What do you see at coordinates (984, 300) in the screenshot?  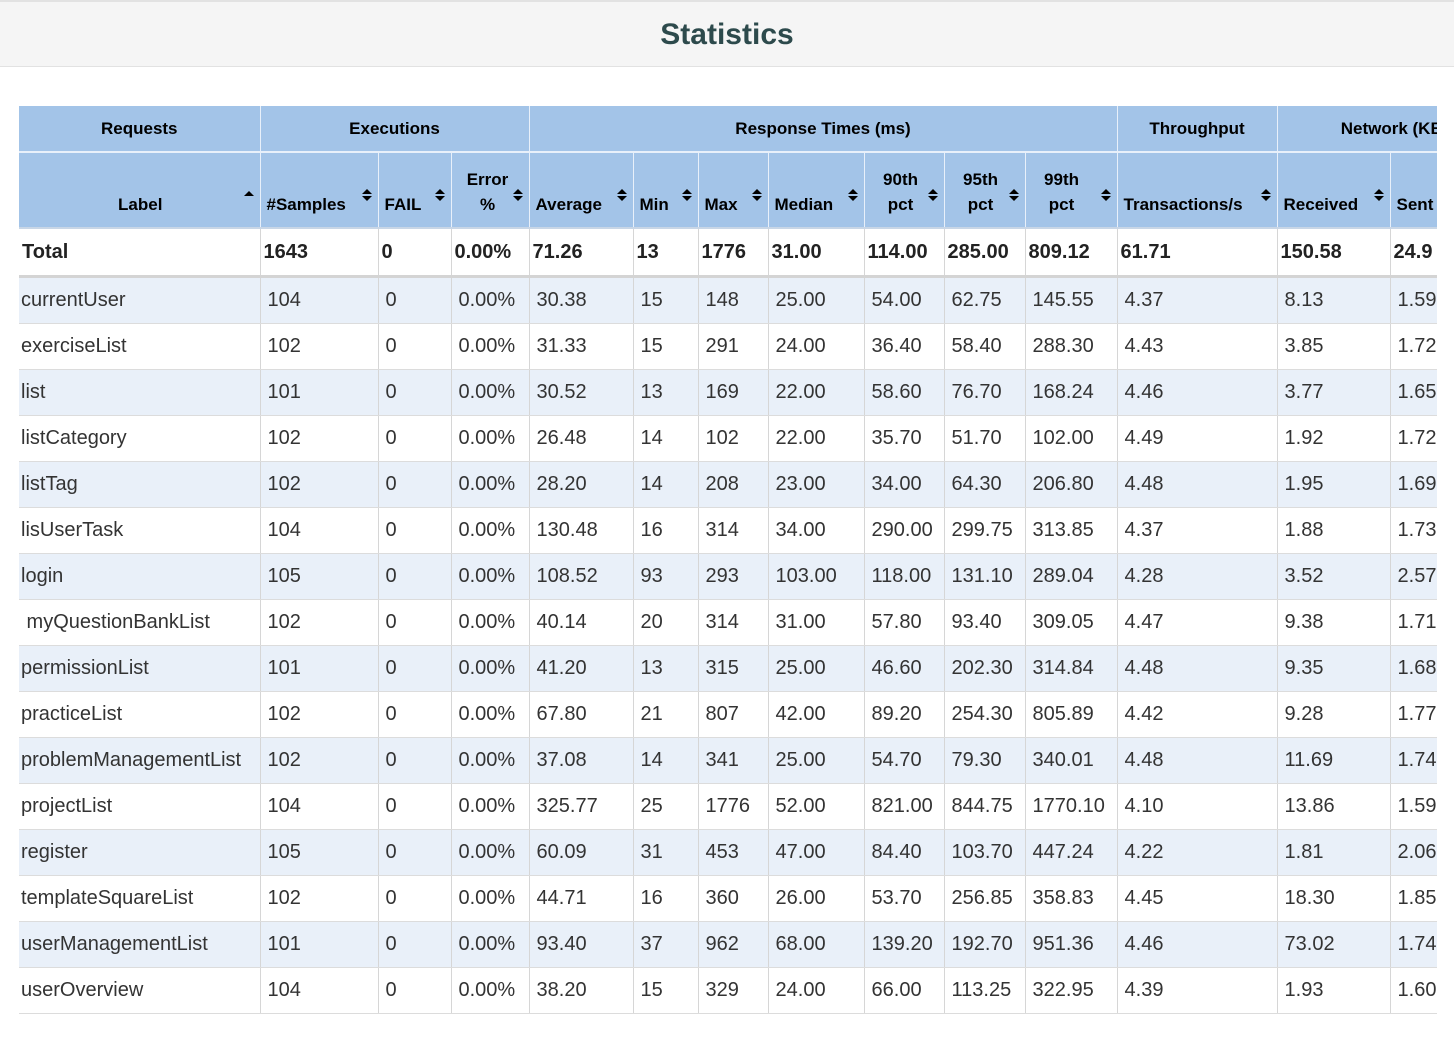 I see `data-cell: 62.75` at bounding box center [984, 300].